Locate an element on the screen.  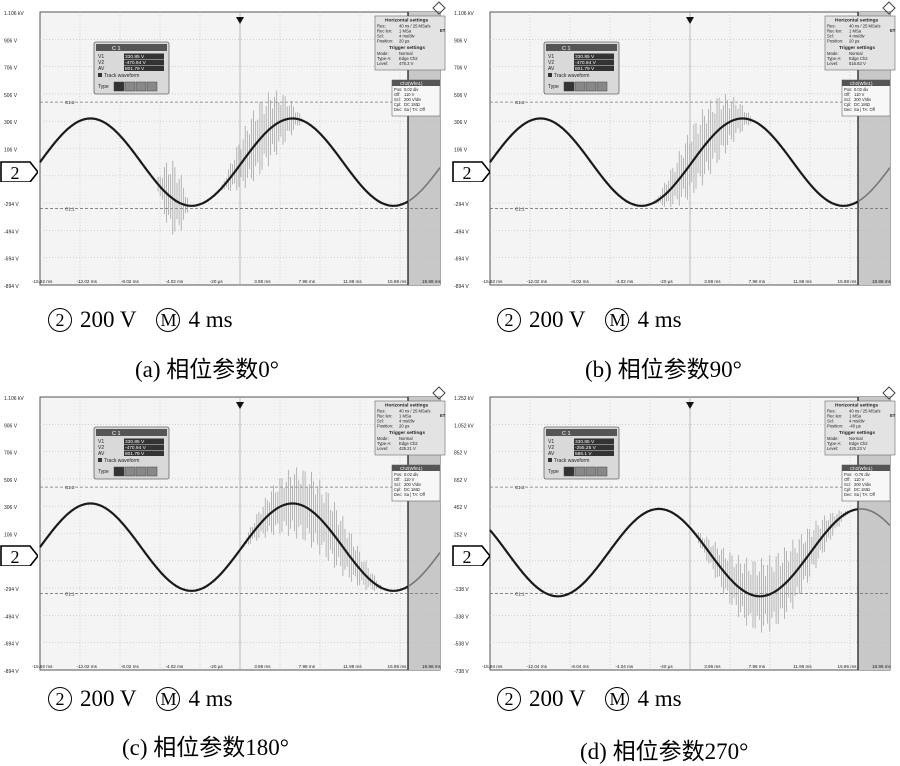
y-tick-label: 1.052 kV is located at coordinates (464, 426).